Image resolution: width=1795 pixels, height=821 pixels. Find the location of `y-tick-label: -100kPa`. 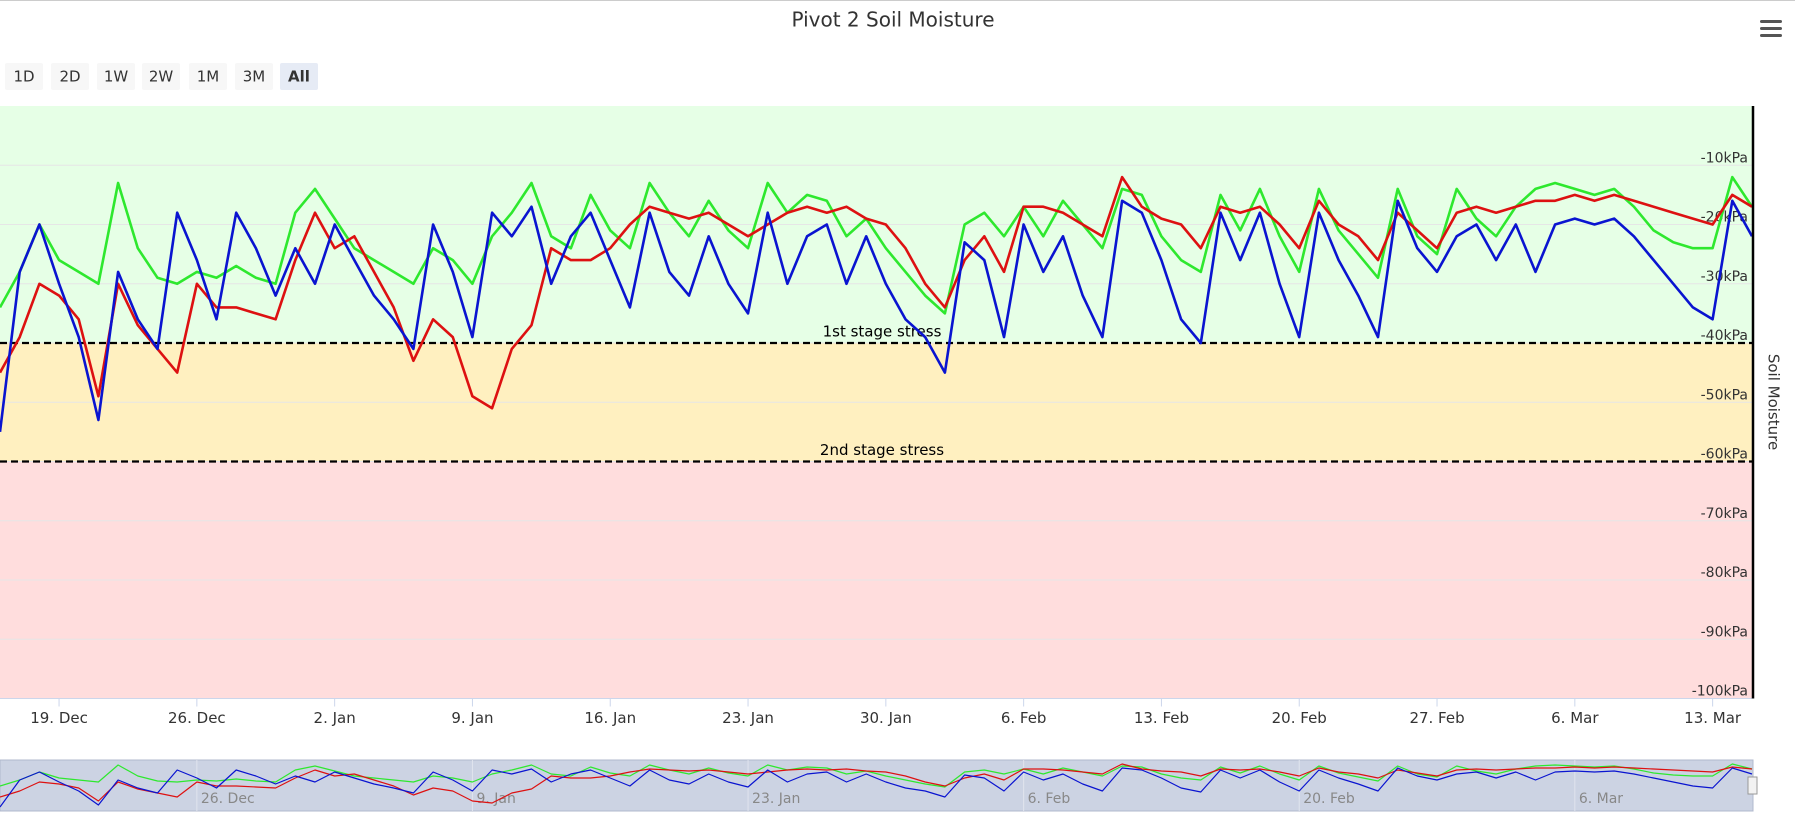

y-tick-label: -100kPa is located at coordinates (1720, 692).